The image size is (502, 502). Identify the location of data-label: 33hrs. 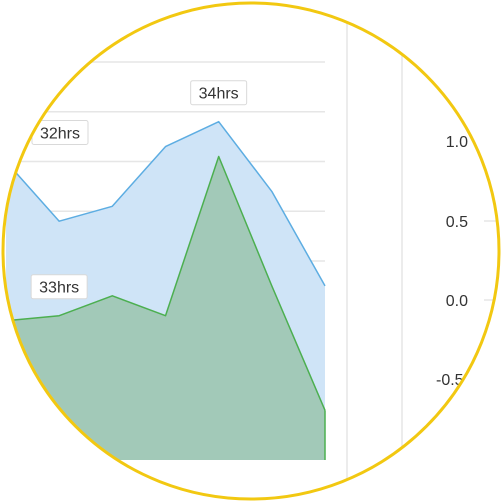
(59, 287).